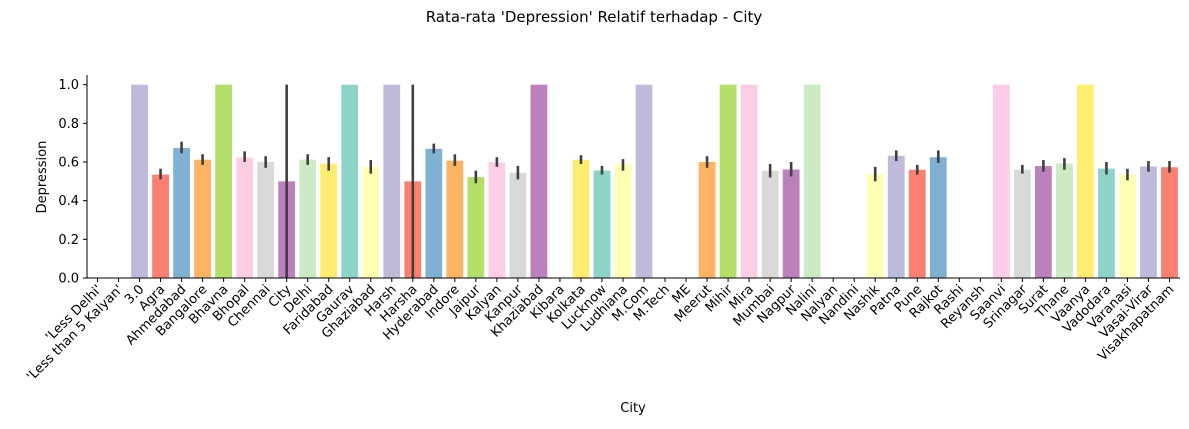  What do you see at coordinates (75, 333) in the screenshot?
I see `x-tick-label: 'Less than 5 Kalyan'` at bounding box center [75, 333].